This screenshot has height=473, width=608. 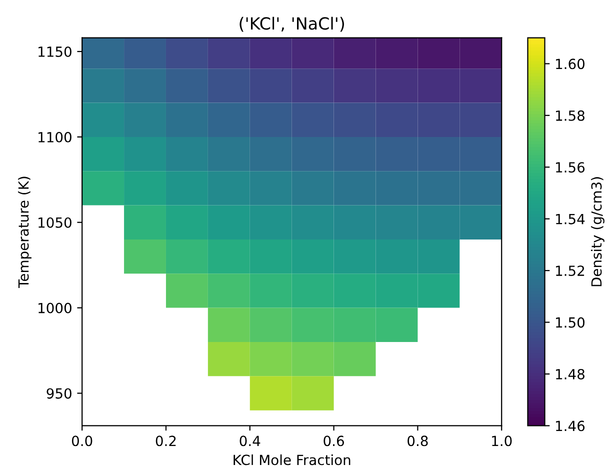 What do you see at coordinates (55, 51) in the screenshot?
I see `y-tick-label: 1150` at bounding box center [55, 51].